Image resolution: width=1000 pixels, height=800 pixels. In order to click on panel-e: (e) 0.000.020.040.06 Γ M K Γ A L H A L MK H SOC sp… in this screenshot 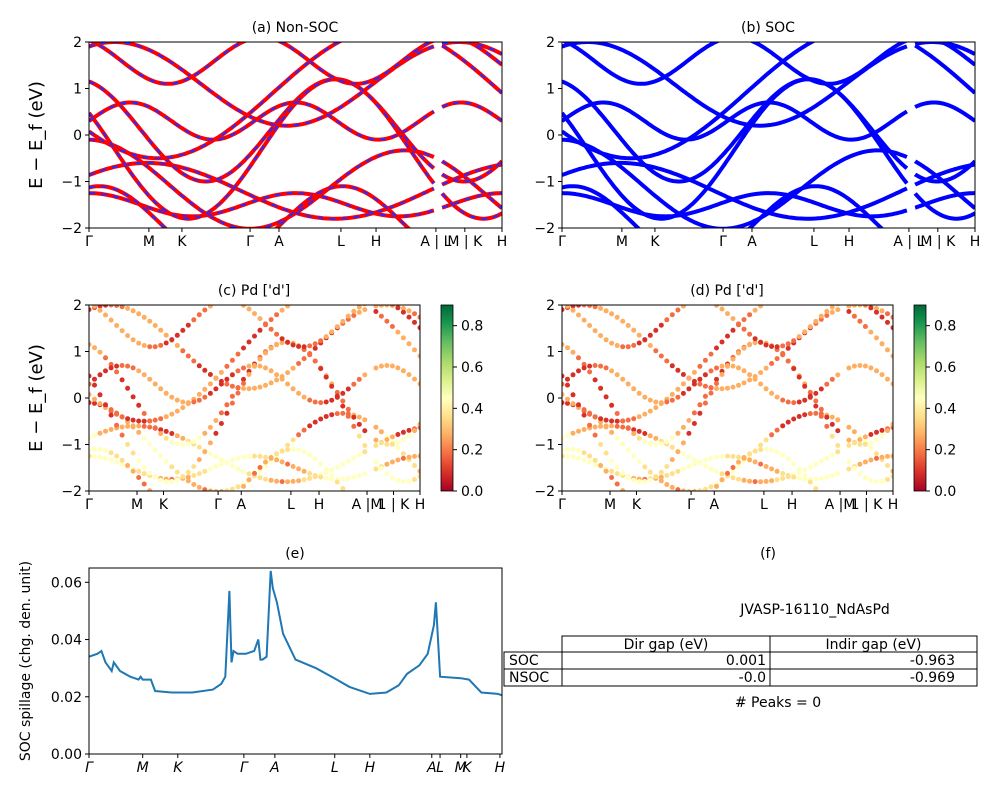, I will do `click(262, 661)`.